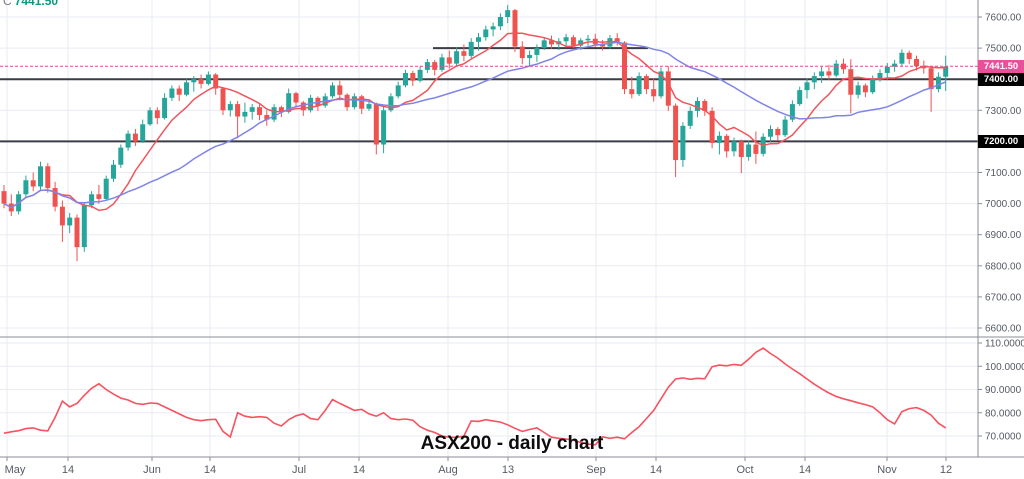  What do you see at coordinates (1003, 413) in the screenshot?
I see `indicator-axis-label: 80.0000` at bounding box center [1003, 413].